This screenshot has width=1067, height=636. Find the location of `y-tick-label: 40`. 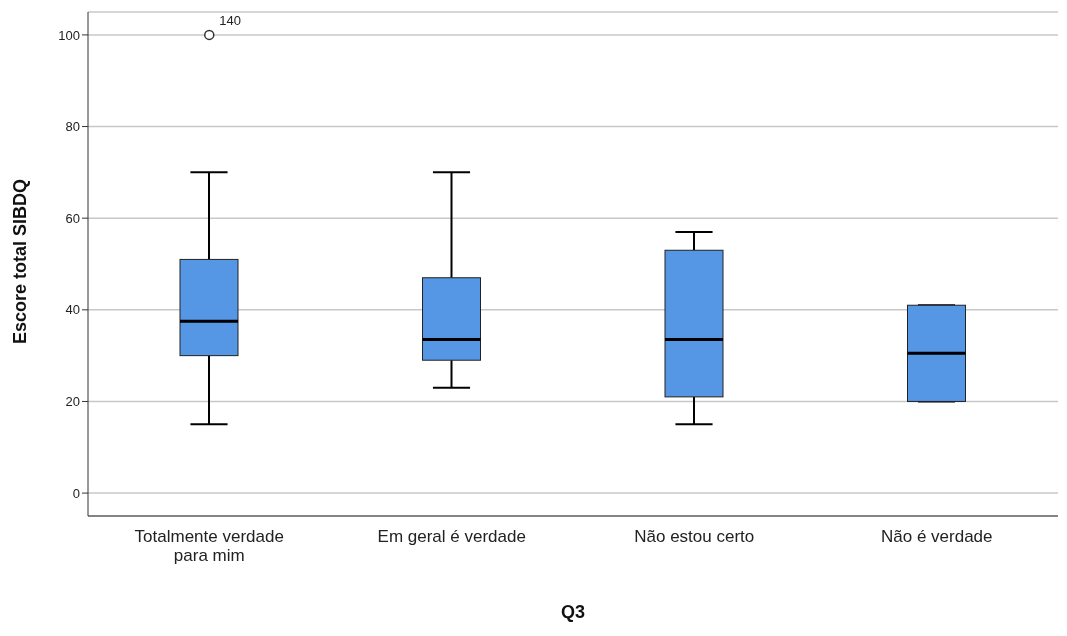

y-tick-label: 40 is located at coordinates (72, 310).